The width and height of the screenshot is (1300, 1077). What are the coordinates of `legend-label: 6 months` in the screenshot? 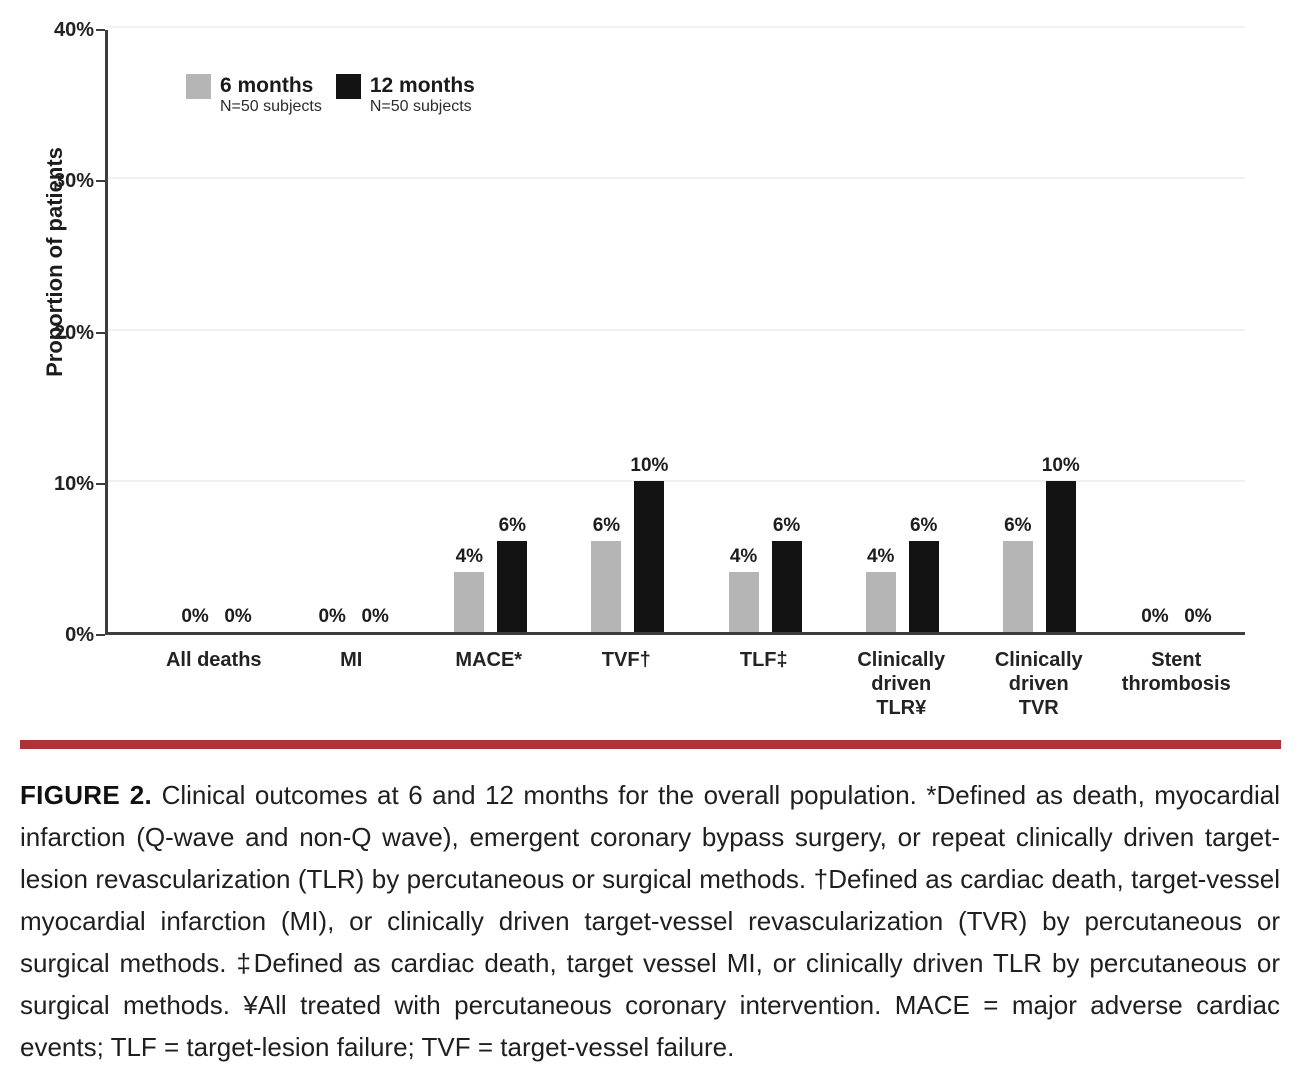 It's located at (267, 85).